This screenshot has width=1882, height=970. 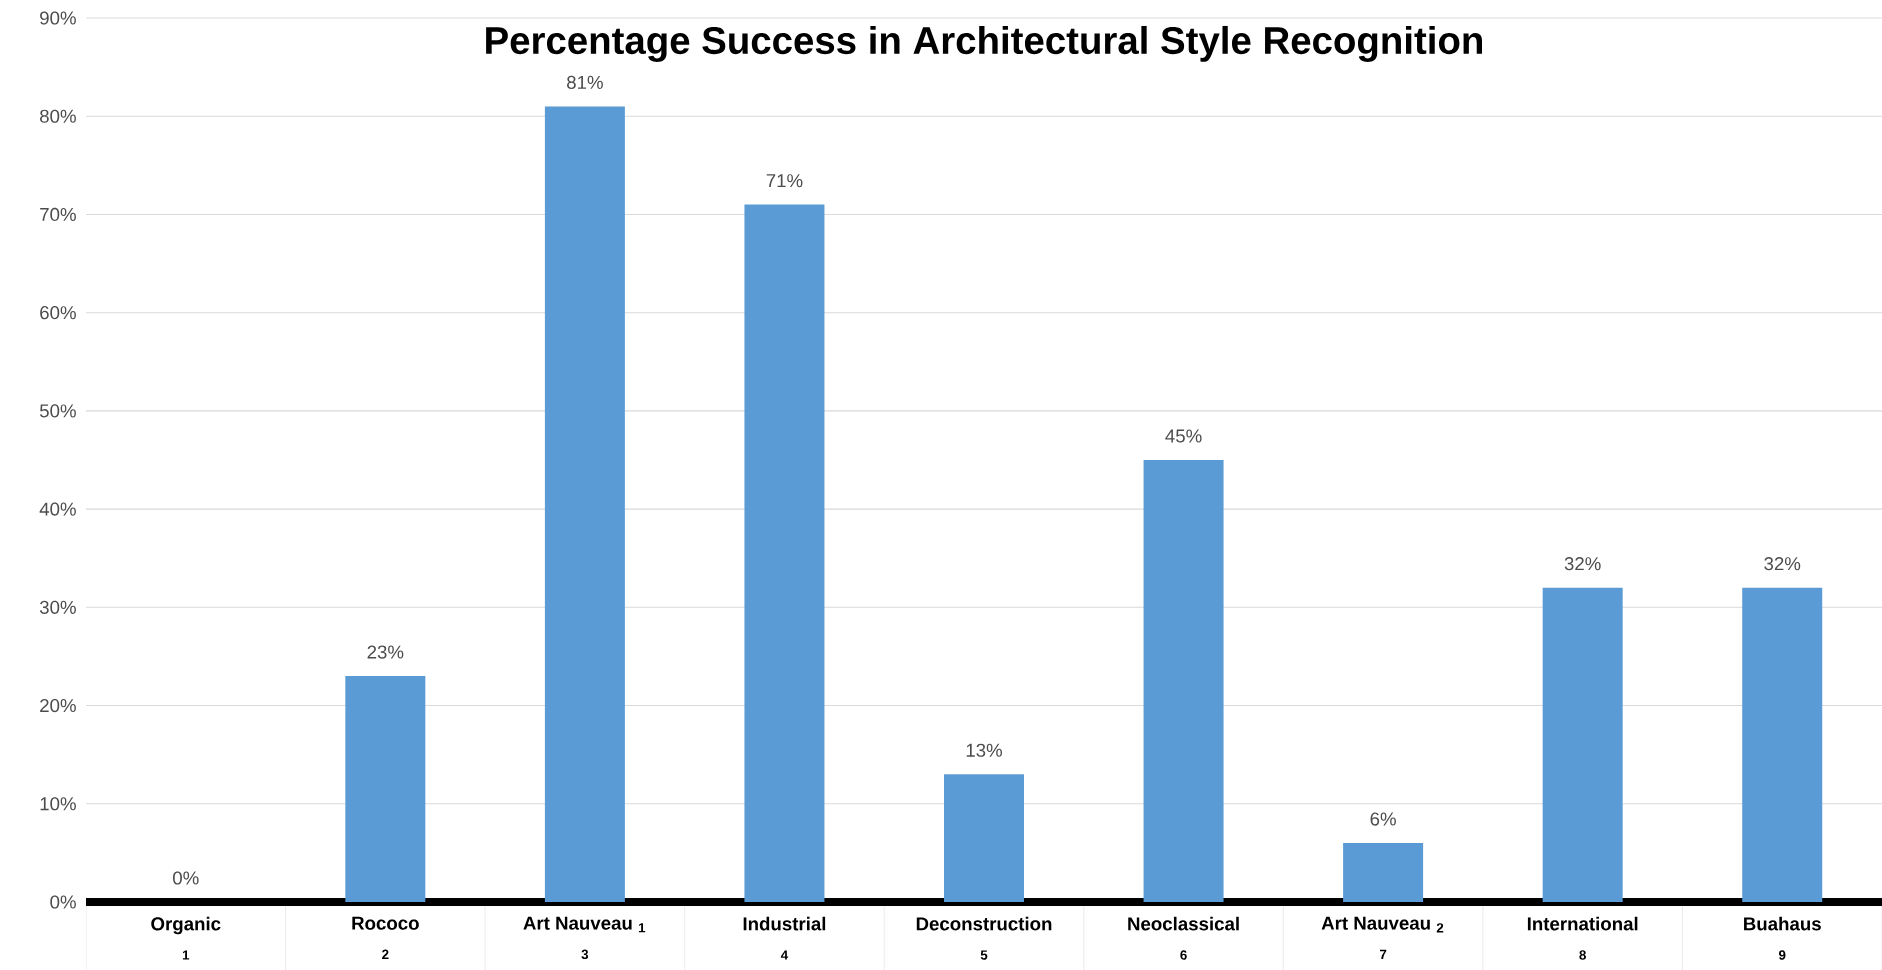 What do you see at coordinates (63, 902) in the screenshot?
I see `y-tick-label: 0%` at bounding box center [63, 902].